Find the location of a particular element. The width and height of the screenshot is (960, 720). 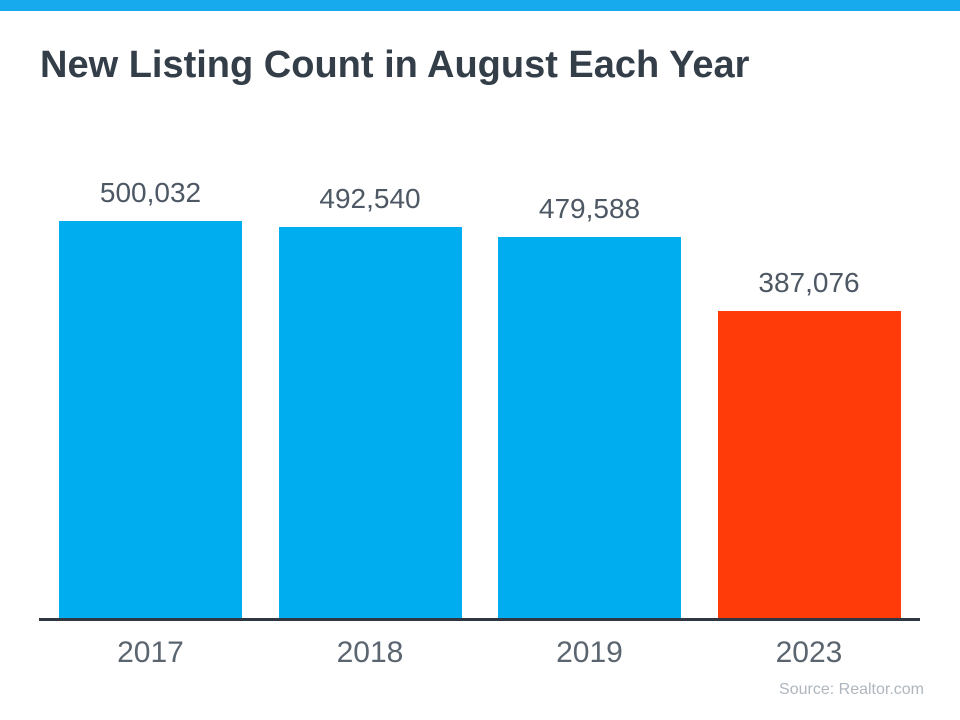

x-tick-label-2018: 2018 is located at coordinates (370, 652).